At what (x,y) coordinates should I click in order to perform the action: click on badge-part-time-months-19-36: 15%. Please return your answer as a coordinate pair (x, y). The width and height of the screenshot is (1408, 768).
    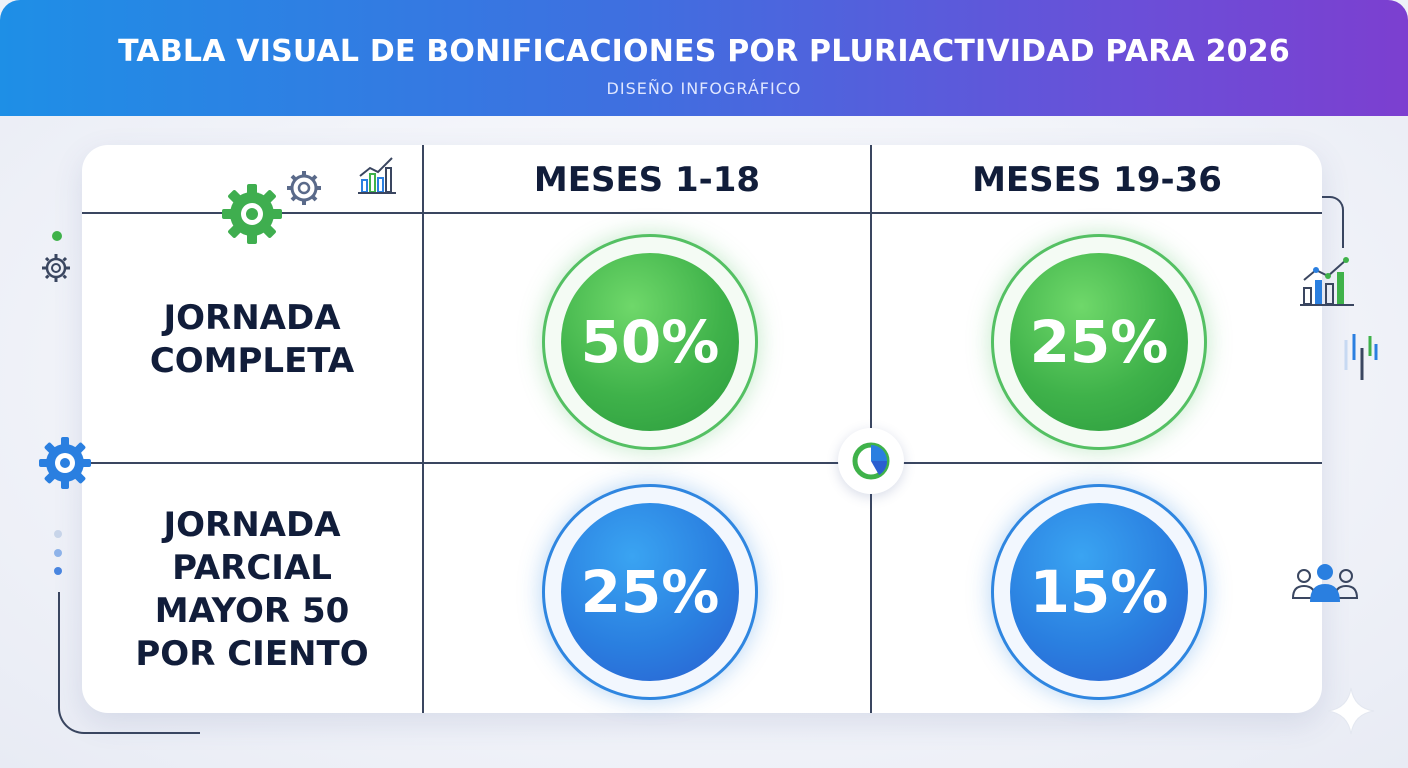
    Looking at the image, I should click on (1099, 592).